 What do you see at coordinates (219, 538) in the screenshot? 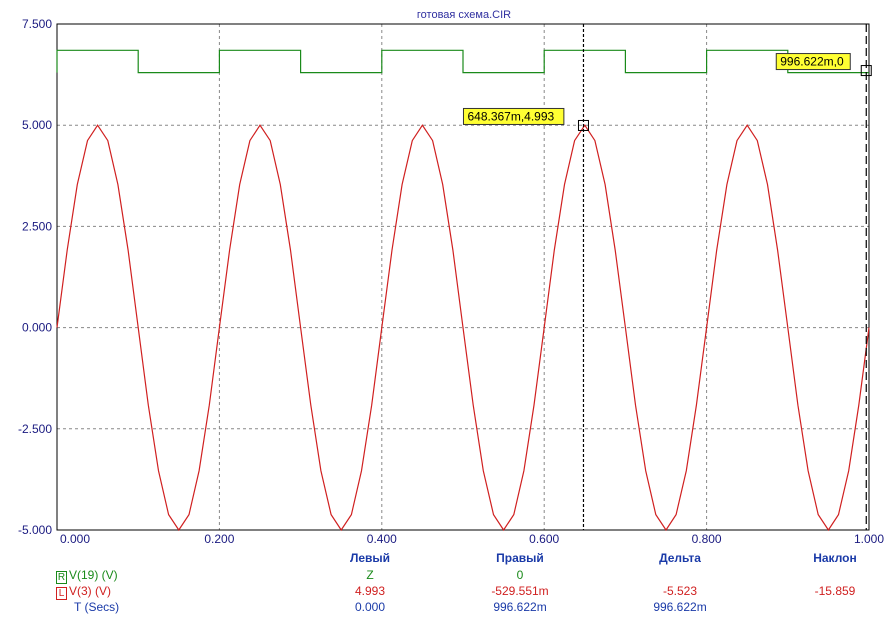
I see `x-tick-label: 0.200` at bounding box center [219, 538].